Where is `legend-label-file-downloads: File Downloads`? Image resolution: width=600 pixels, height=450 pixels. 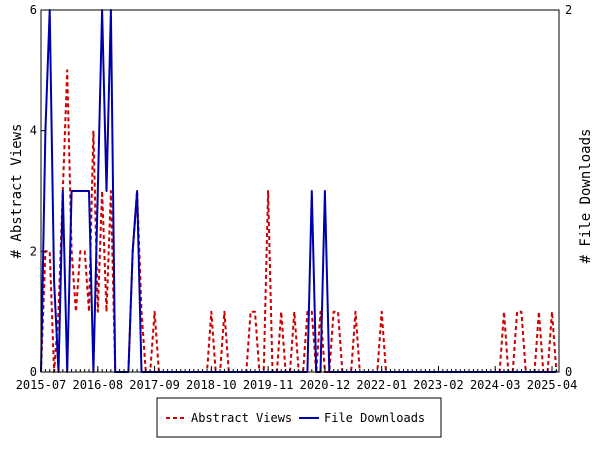 legend-label-file-downloads: File Downloads is located at coordinates (374, 418).